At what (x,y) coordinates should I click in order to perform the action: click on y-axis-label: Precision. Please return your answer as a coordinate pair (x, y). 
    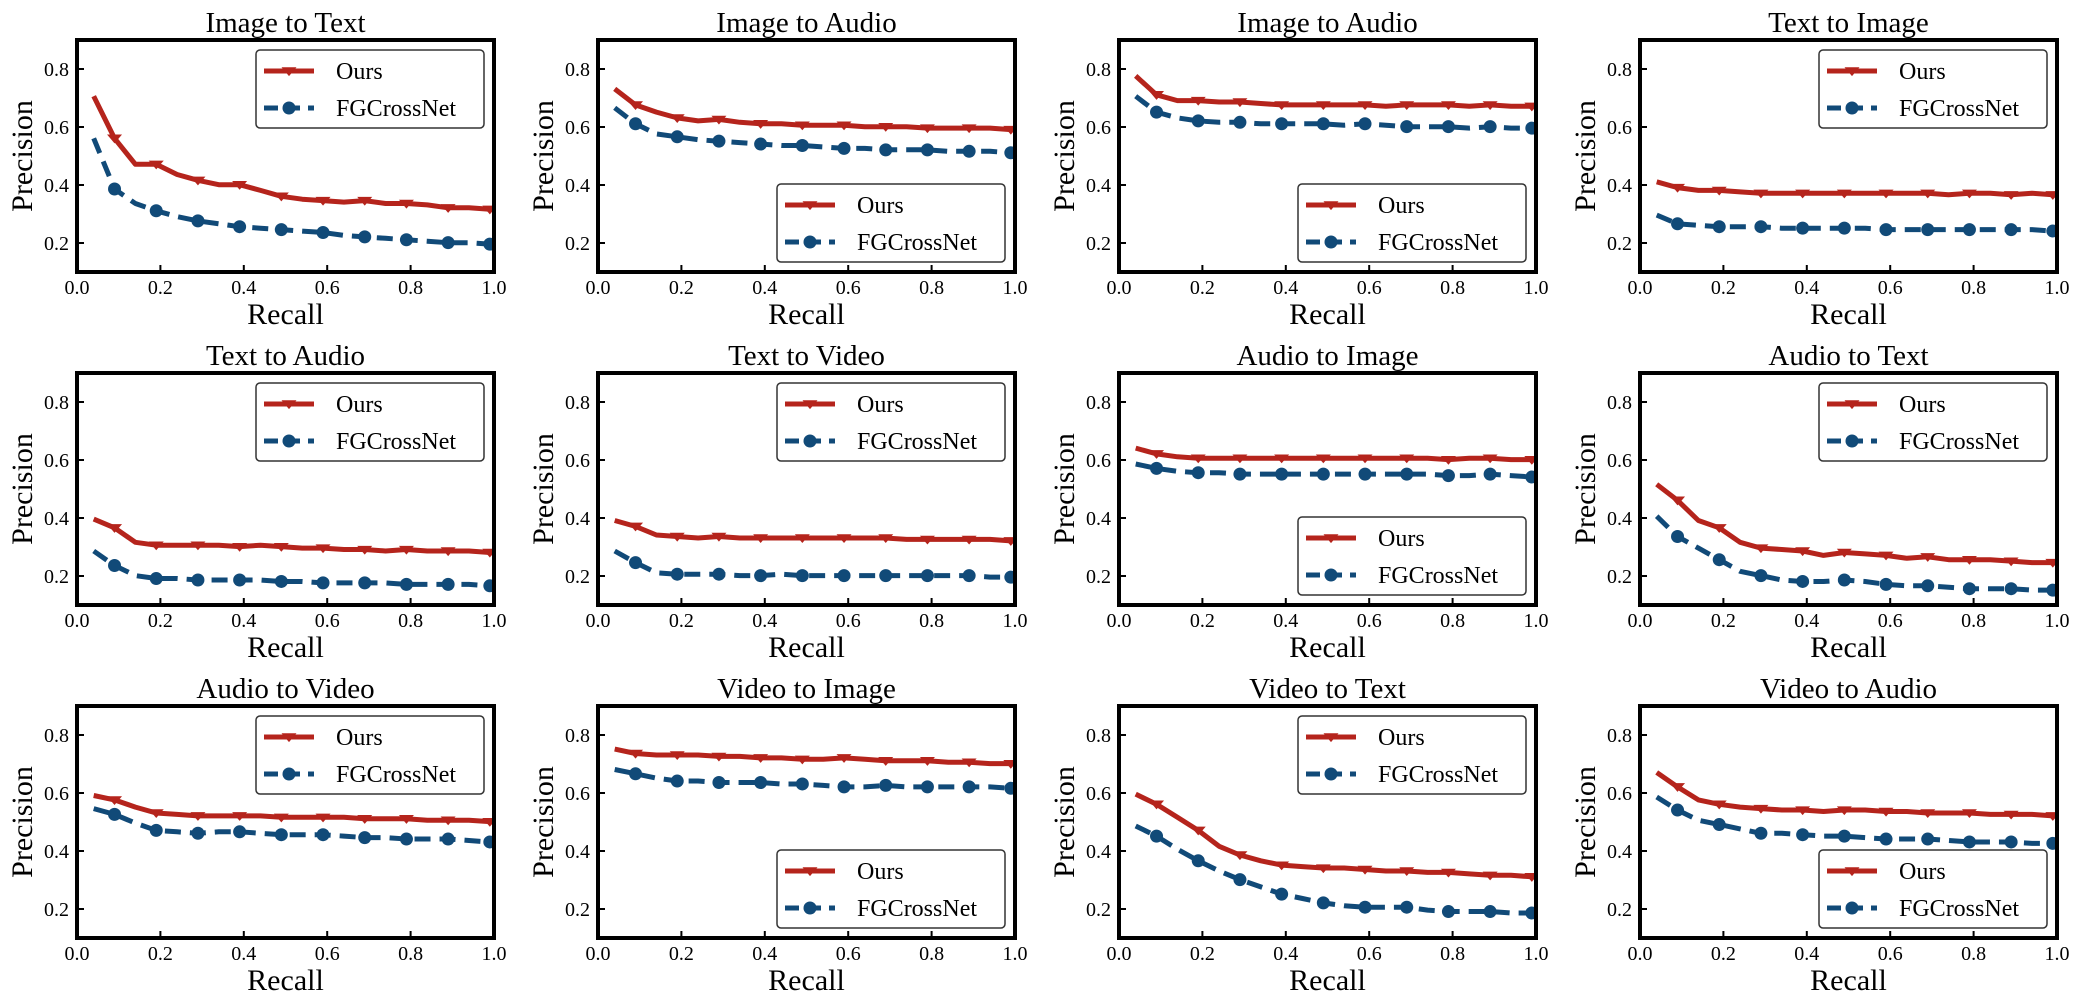
    Looking at the image, I should click on (1585, 489).